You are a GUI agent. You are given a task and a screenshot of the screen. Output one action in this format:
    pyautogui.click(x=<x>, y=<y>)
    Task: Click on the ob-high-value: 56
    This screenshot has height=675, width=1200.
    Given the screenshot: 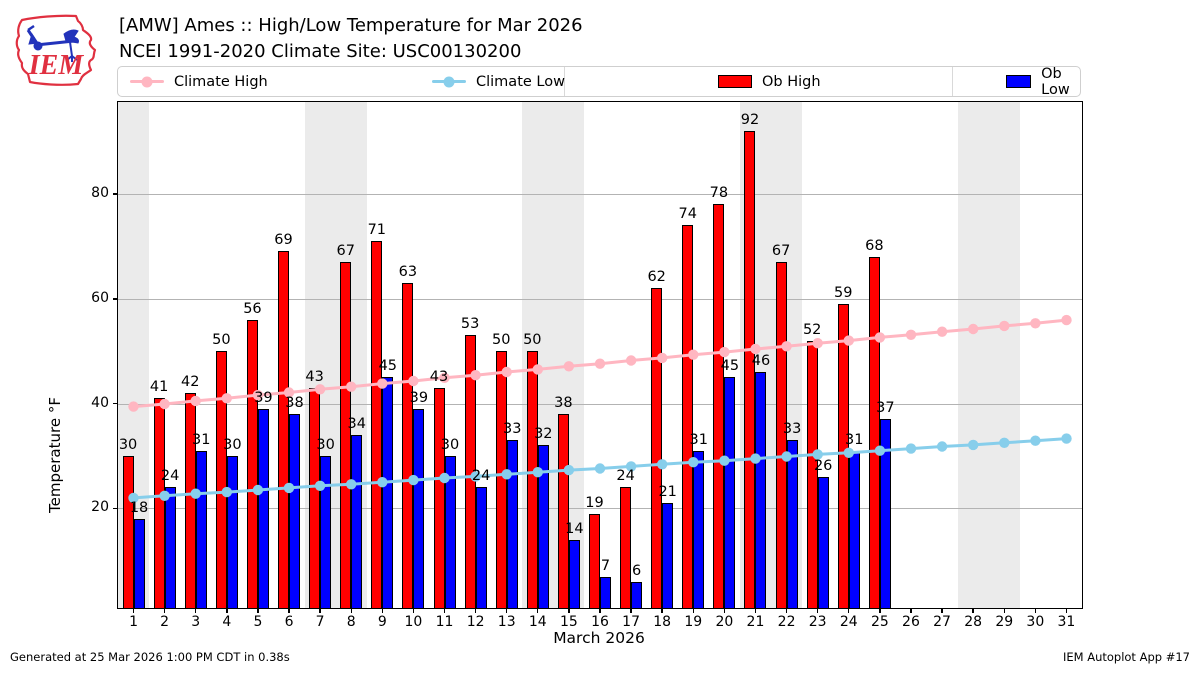 What is the action you would take?
    pyautogui.click(x=252, y=308)
    